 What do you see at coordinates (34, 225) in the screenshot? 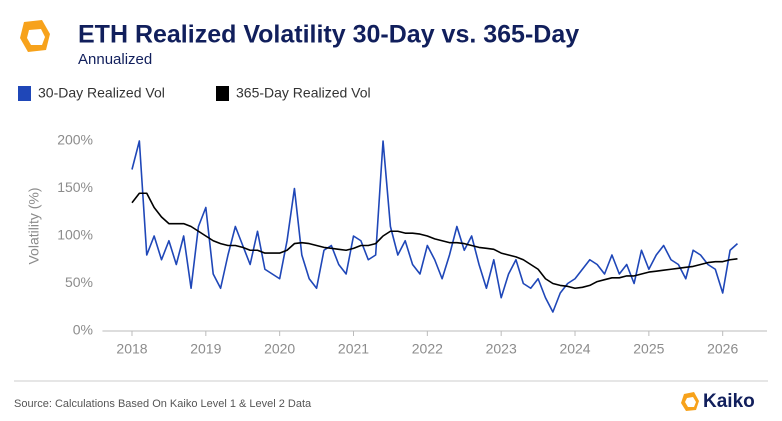
I see `y-axis-label: Volatility (%)` at bounding box center [34, 225].